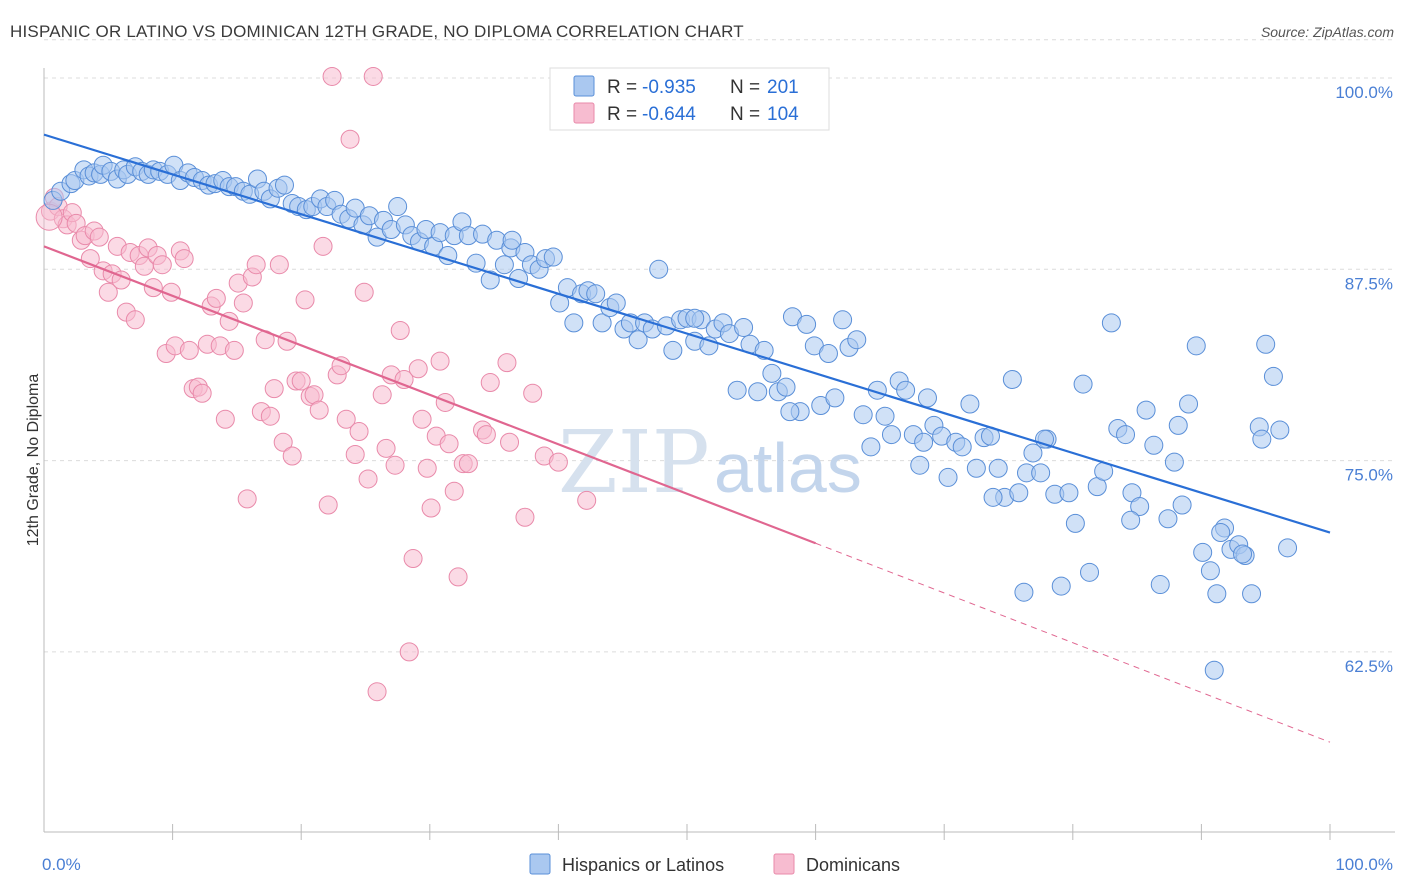  What do you see at coordinates (61, 864) in the screenshot?
I see `x-tick-label: 0.0%` at bounding box center [61, 864].